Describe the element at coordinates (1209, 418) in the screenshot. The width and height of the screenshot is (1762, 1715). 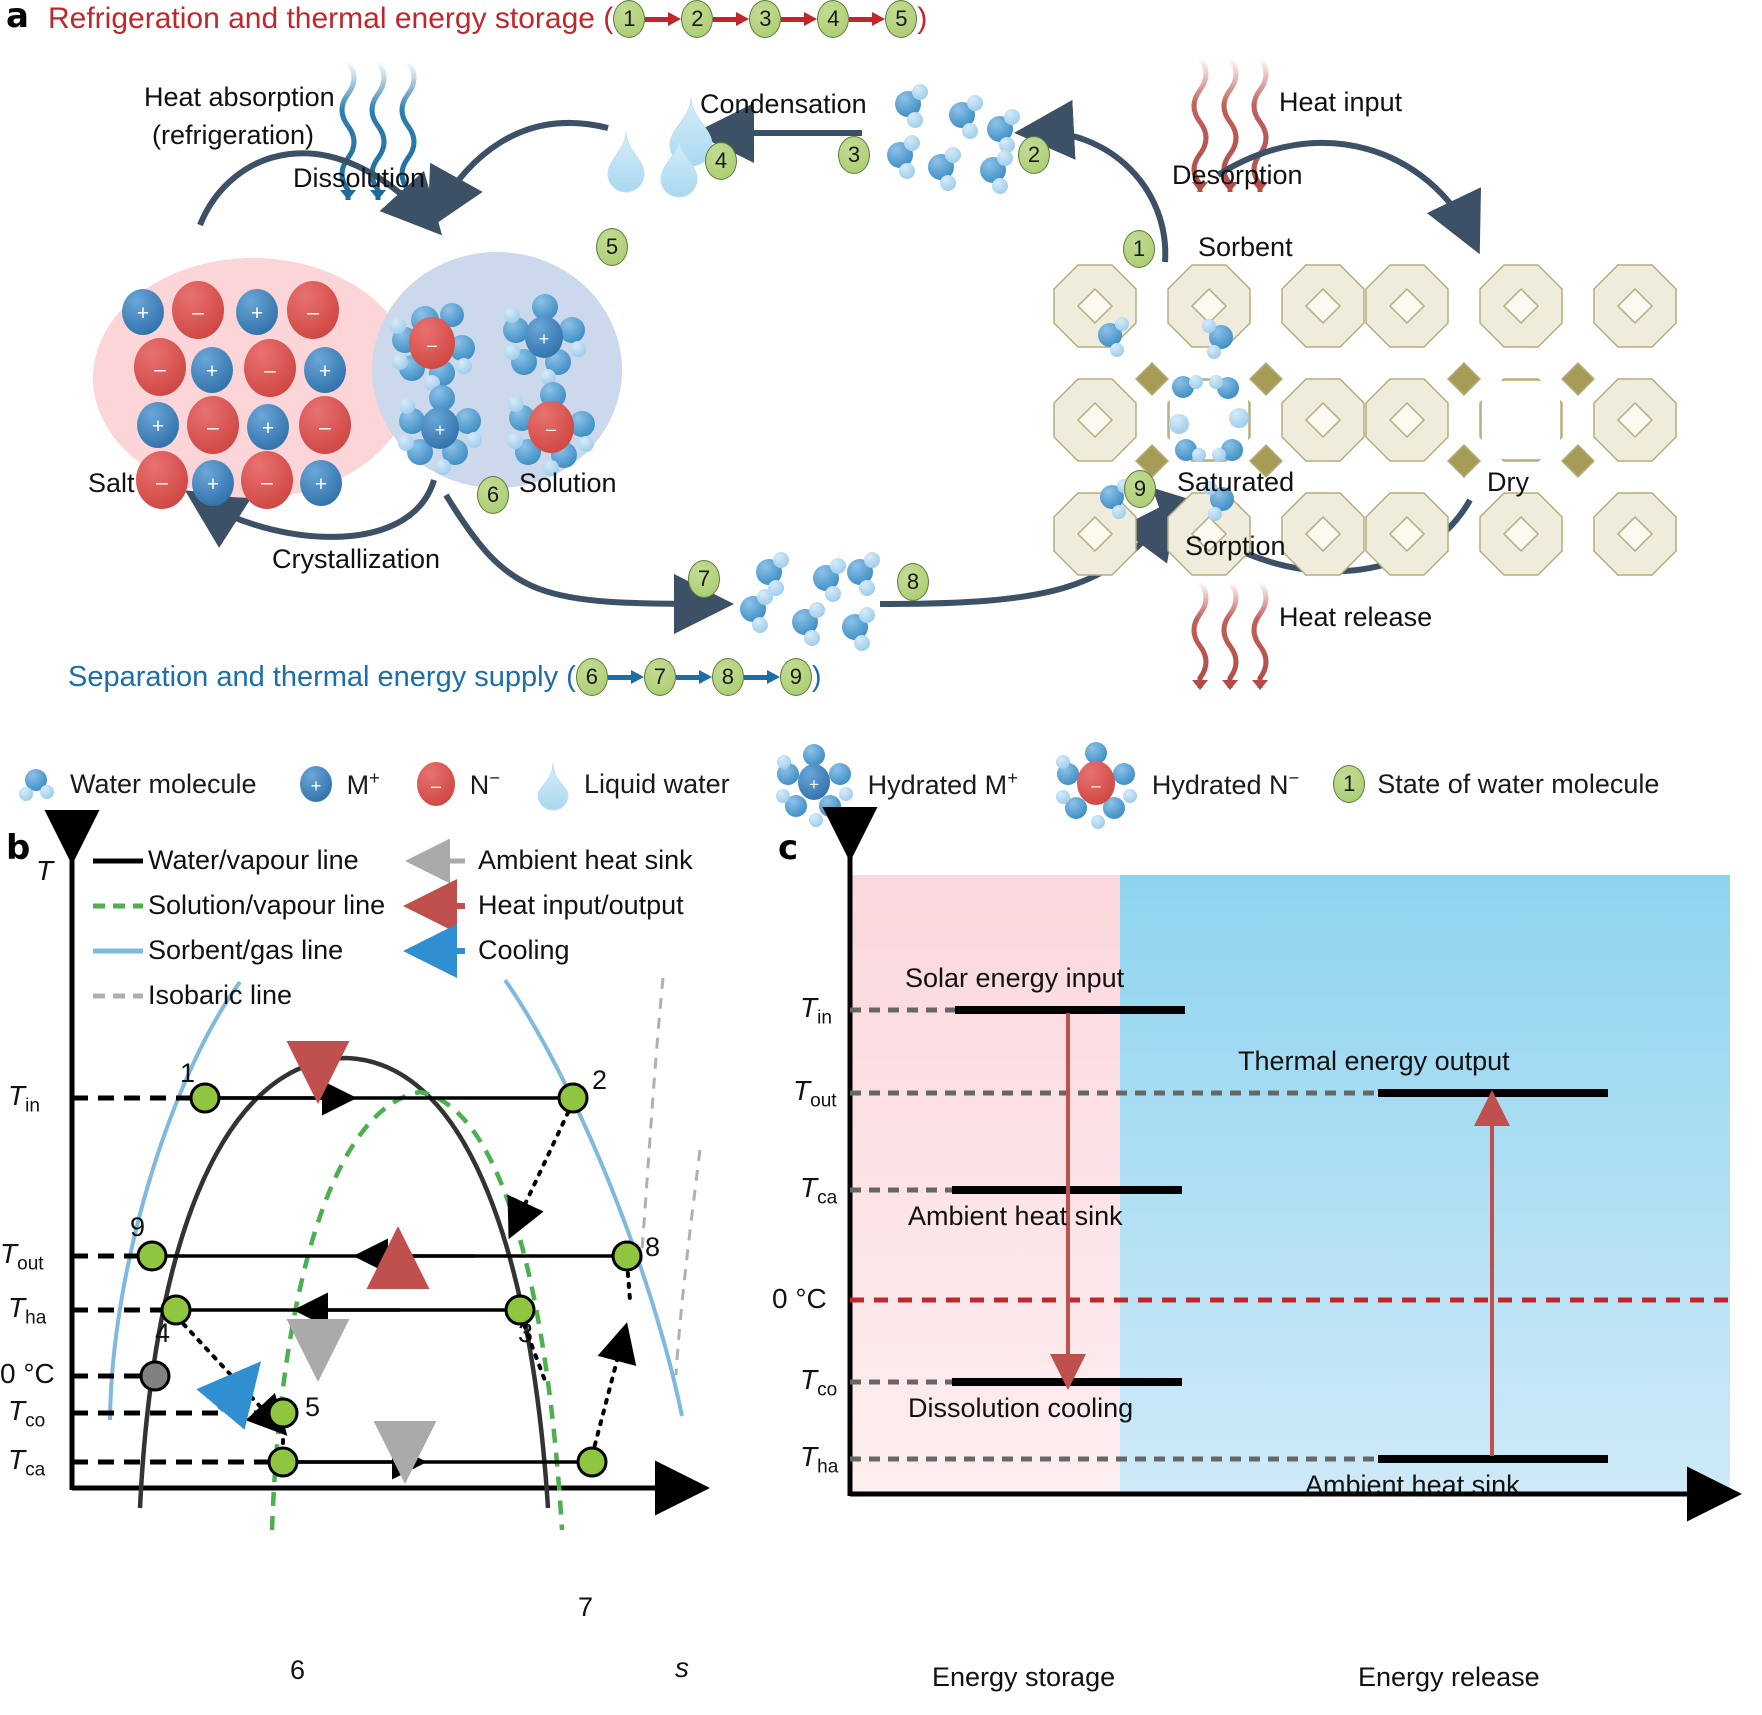
I see `pore-water-molecules` at that location.